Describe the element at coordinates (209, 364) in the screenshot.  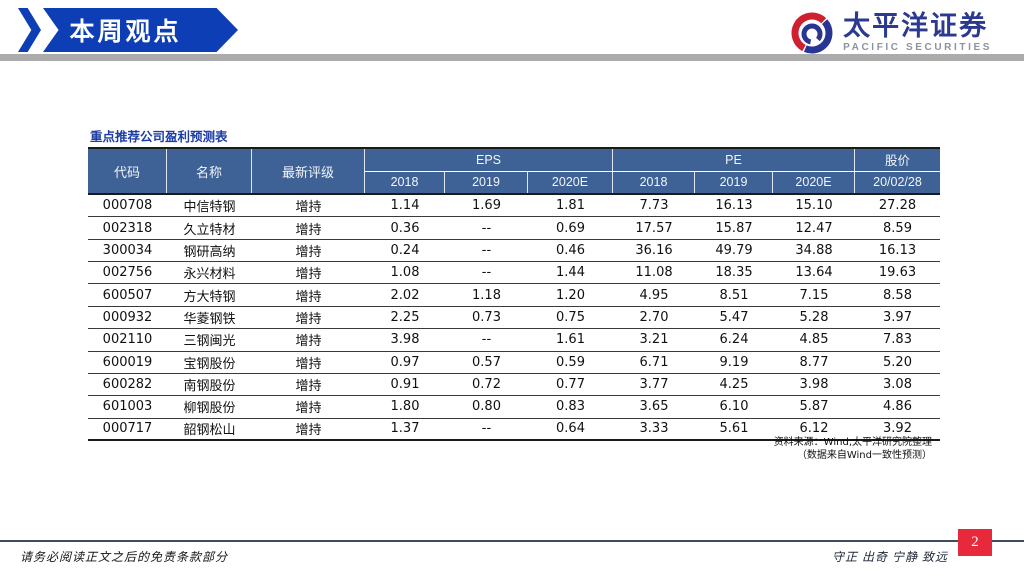
I see `cell-name: 宝钢股份` at that location.